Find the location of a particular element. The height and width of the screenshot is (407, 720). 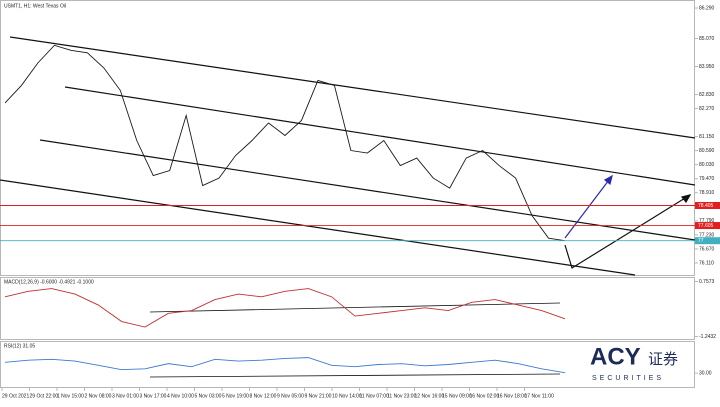

x-tick-label: 15 Nov 09:00 is located at coordinates (457, 396).